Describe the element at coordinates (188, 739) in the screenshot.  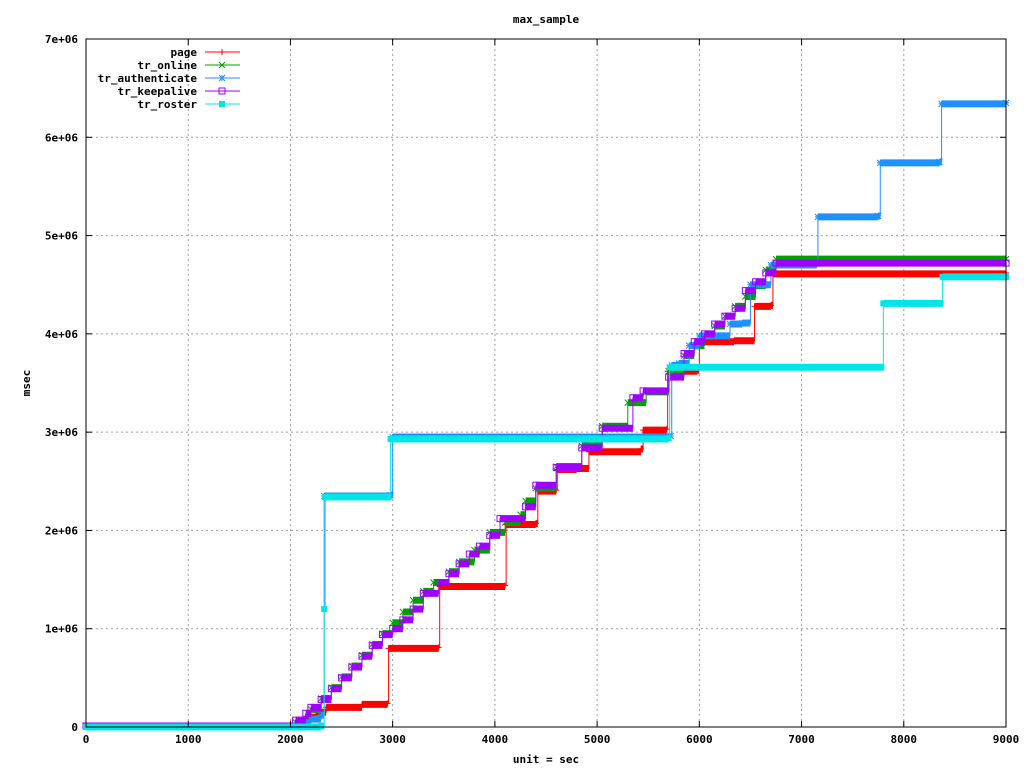
I see `x-tick-label: 1000` at that location.